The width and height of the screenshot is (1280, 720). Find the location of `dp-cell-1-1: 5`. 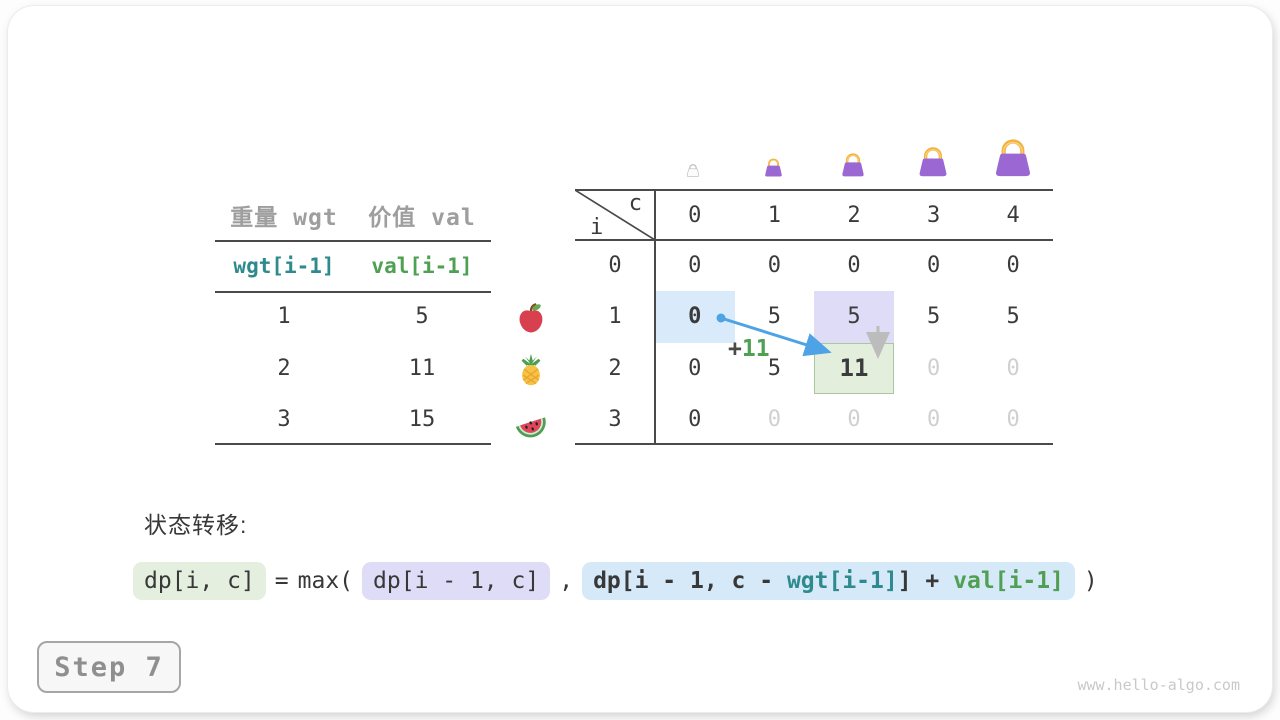

dp-cell-1-1: 5 is located at coordinates (774, 317).